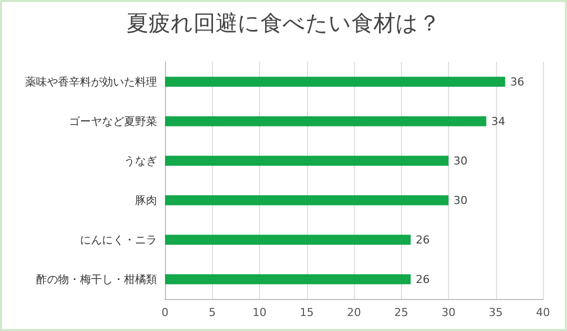 This screenshot has height=331, width=567. Describe the element at coordinates (165, 312) in the screenshot. I see `x-tick-label: 0` at that location.